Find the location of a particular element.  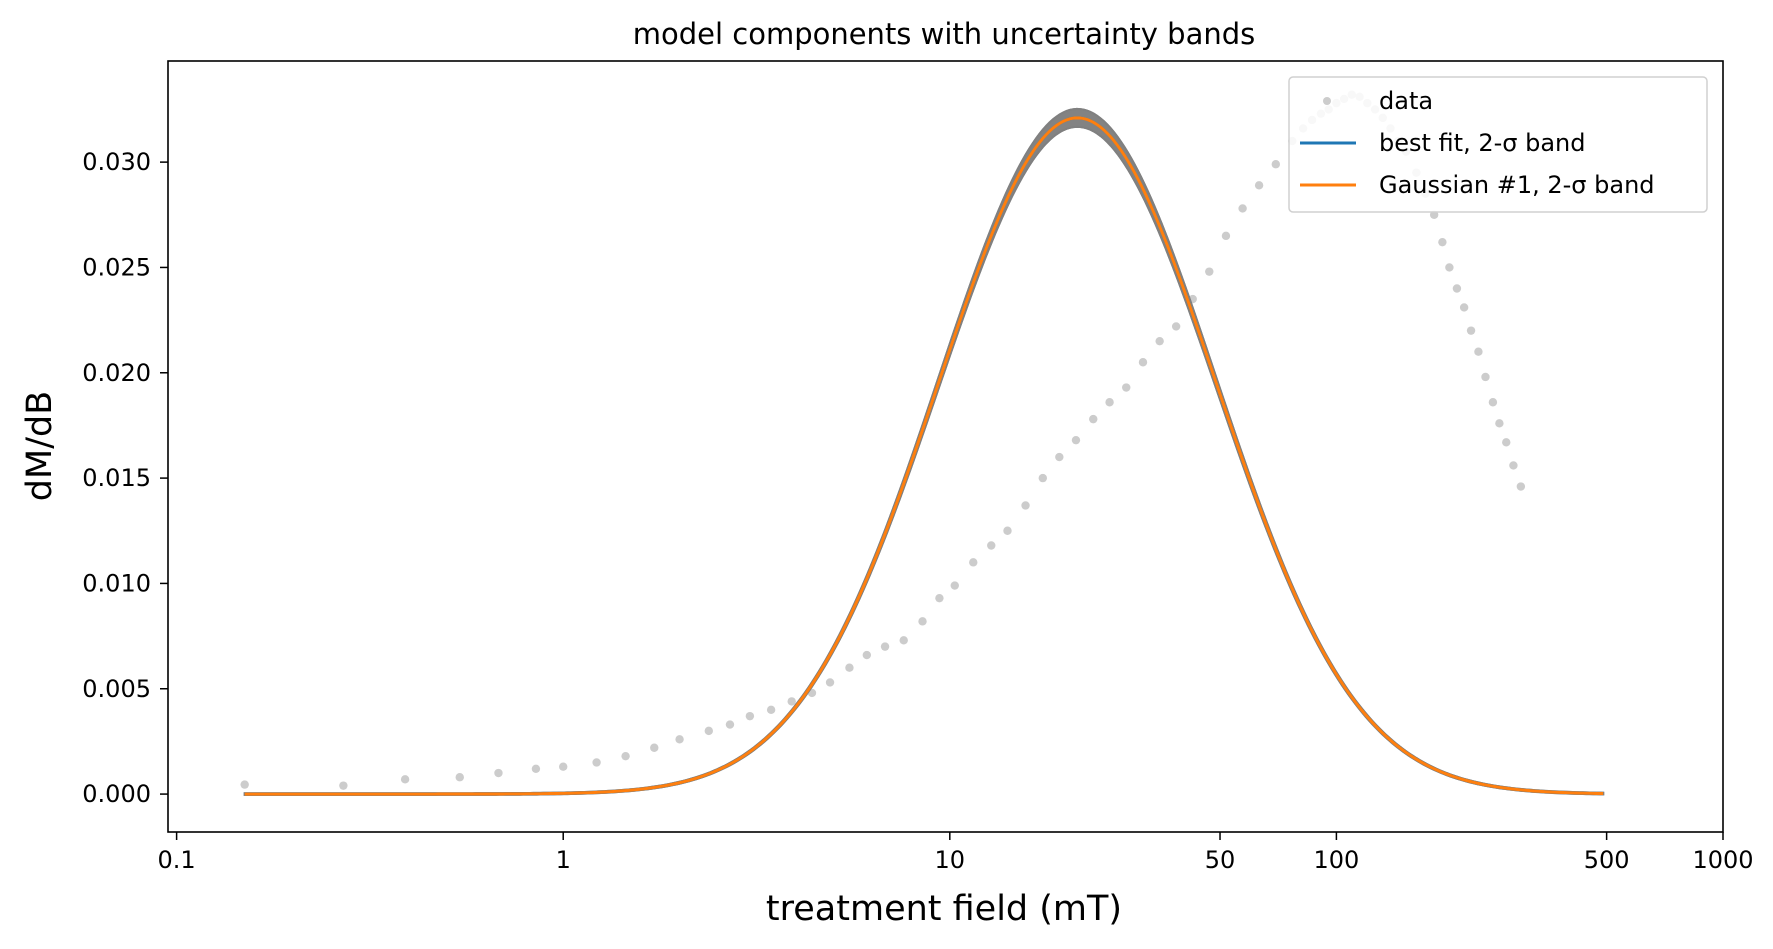

x-tick-label-6: 1000 is located at coordinates (1722, 860).